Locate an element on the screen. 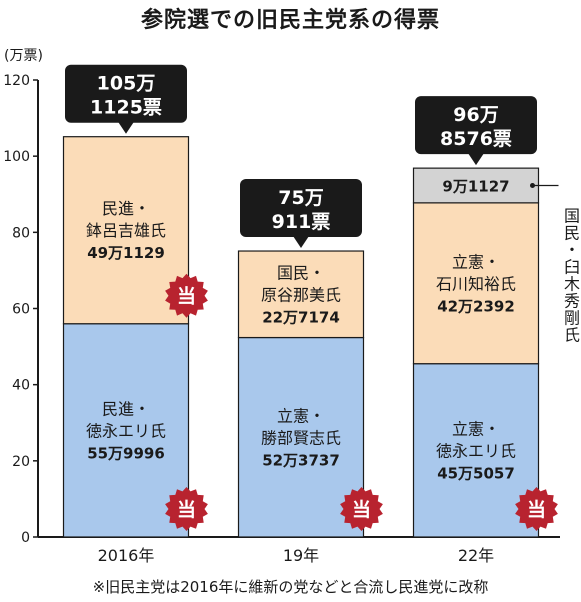  segment-label: 石川知裕氏 is located at coordinates (476, 283).